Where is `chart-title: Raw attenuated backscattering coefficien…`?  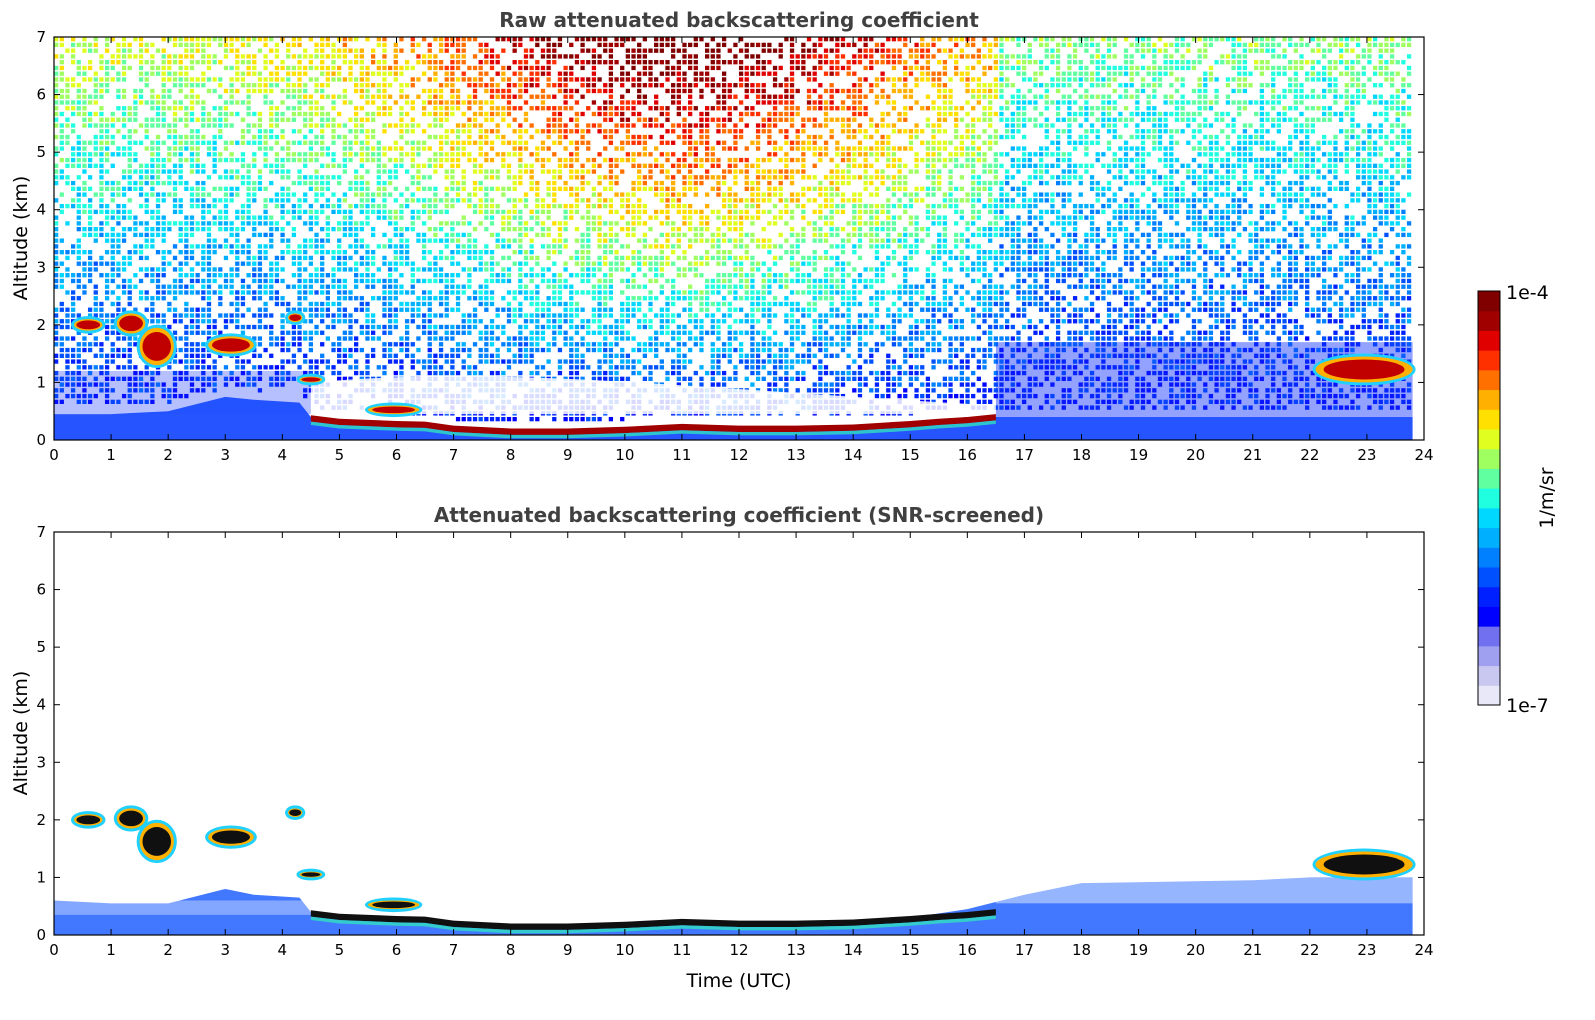
chart-title: Raw attenuated backscattering coefficien… is located at coordinates (739, 20).